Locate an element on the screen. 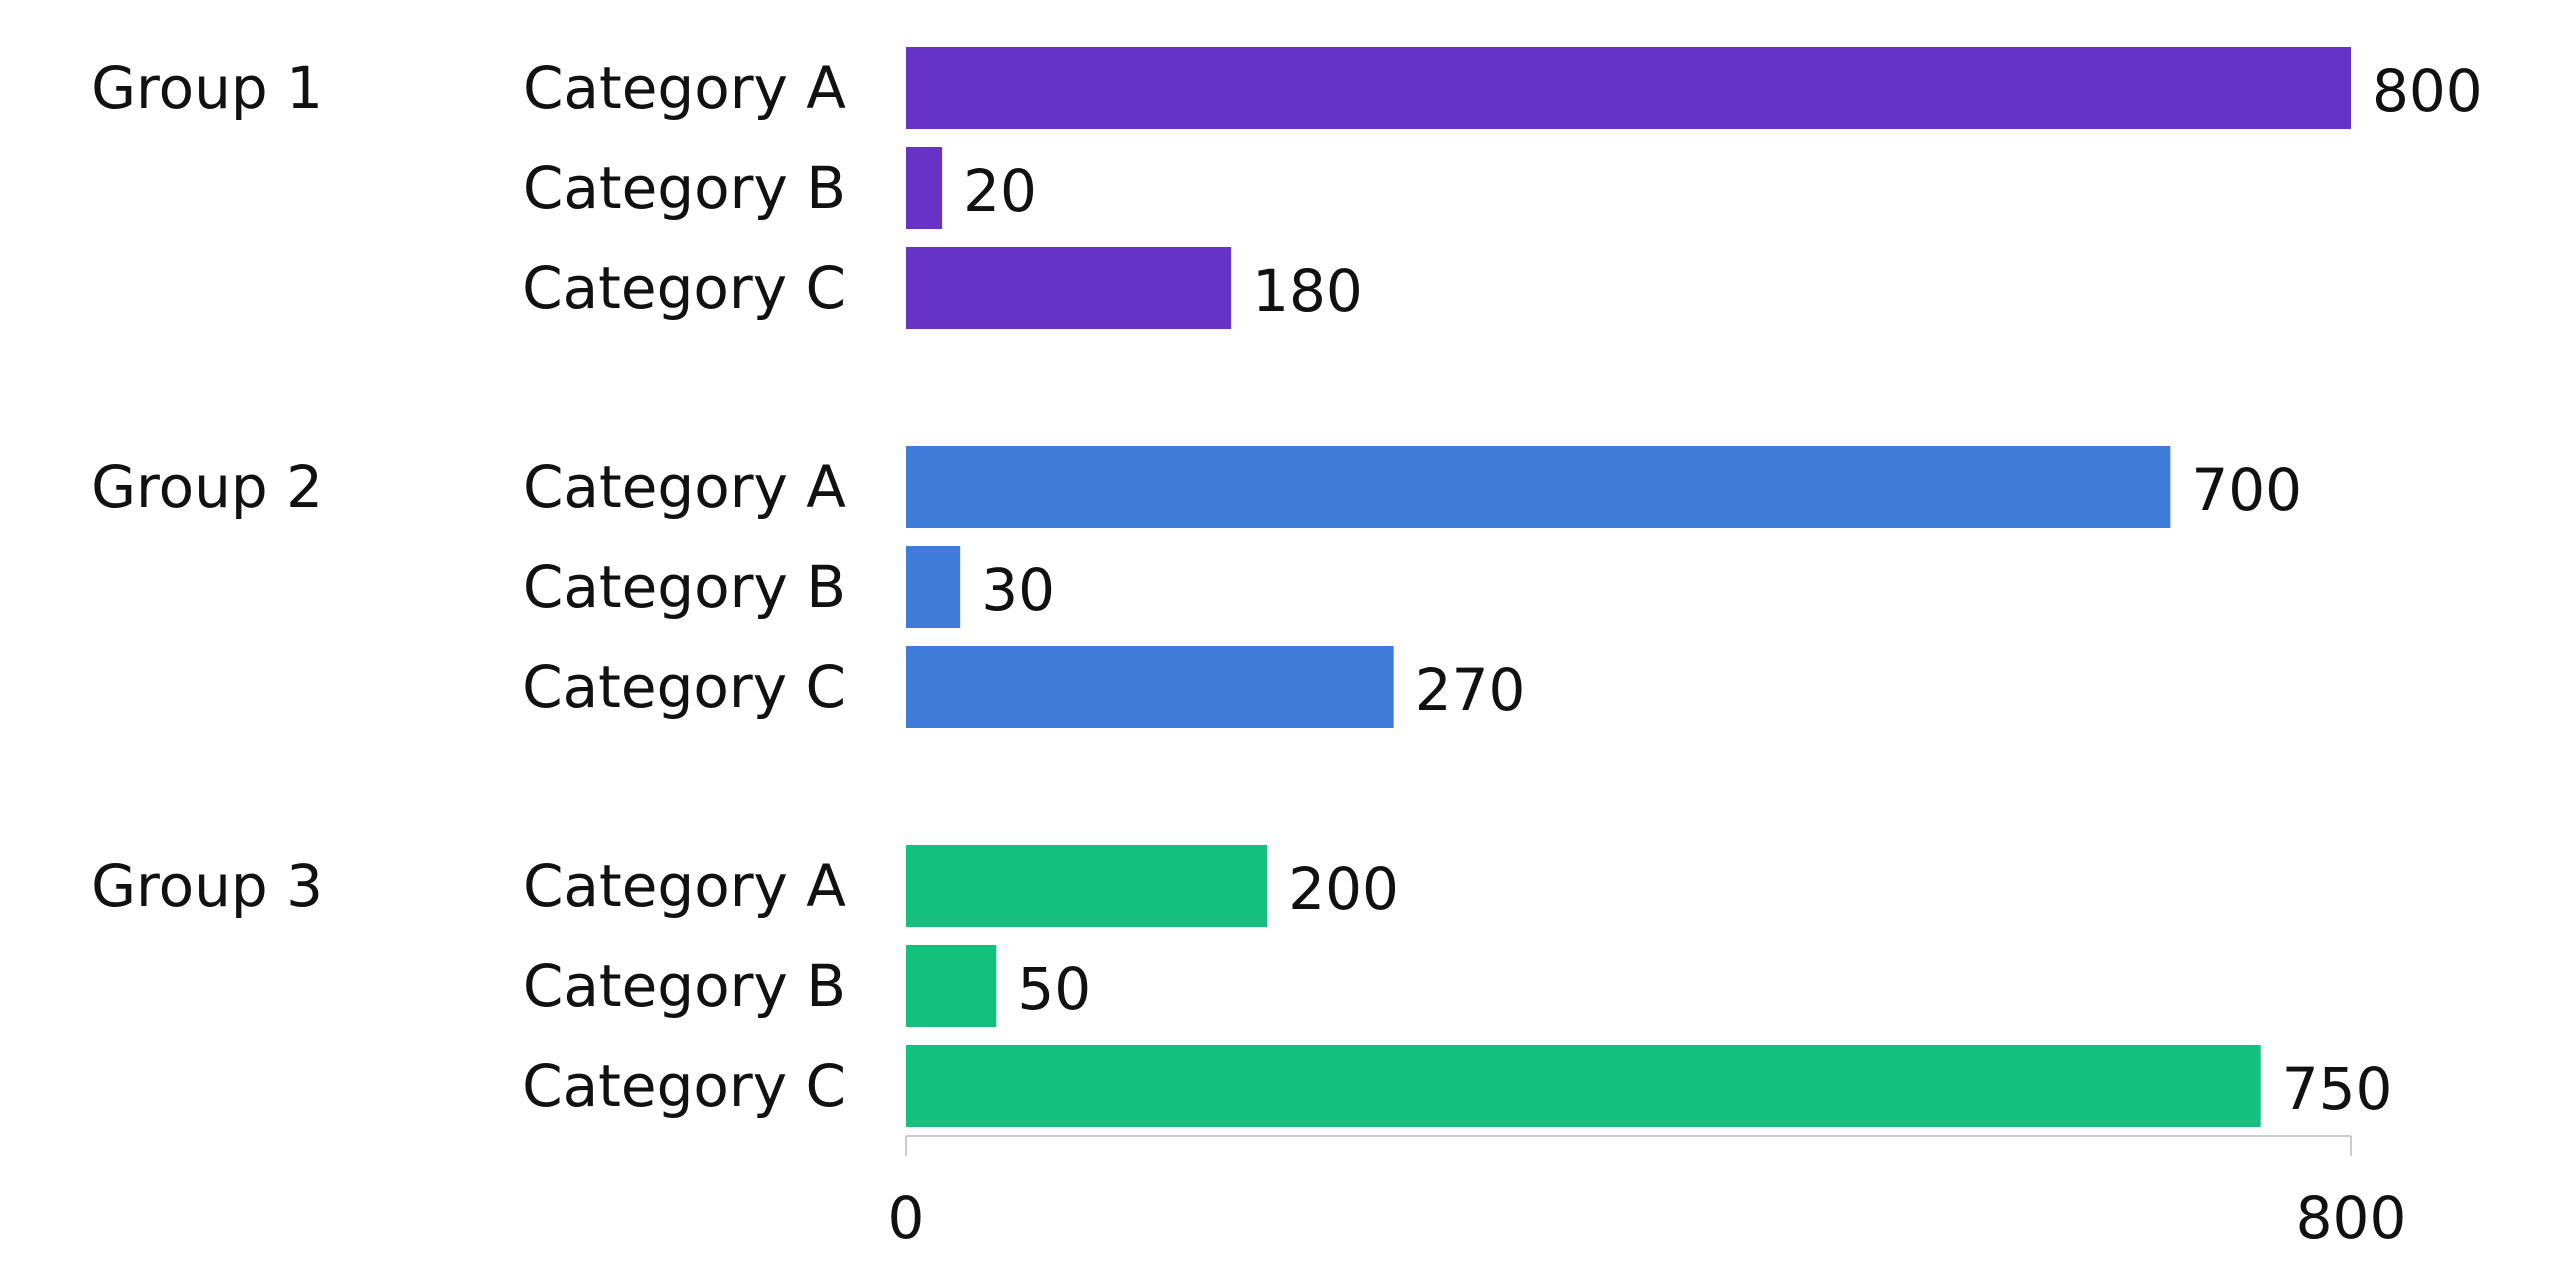 The width and height of the screenshot is (2560, 1280). x-tick-label: 0 is located at coordinates (906, 1218).